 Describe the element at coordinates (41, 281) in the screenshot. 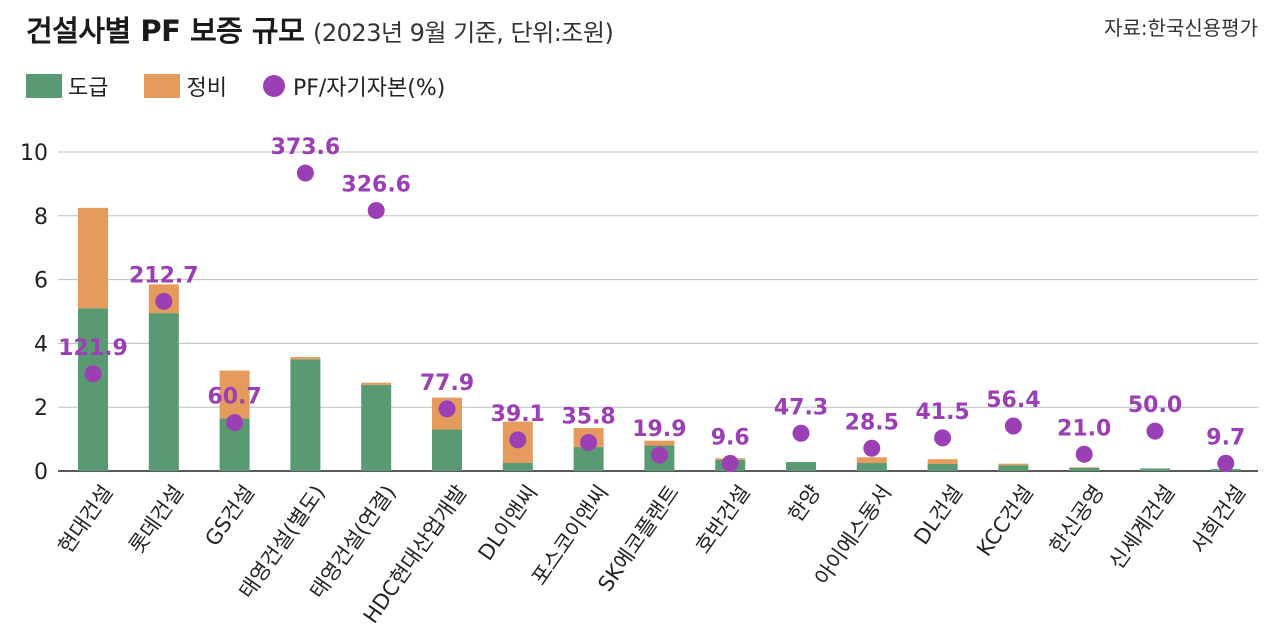

I see `y-tick-label: 6` at that location.